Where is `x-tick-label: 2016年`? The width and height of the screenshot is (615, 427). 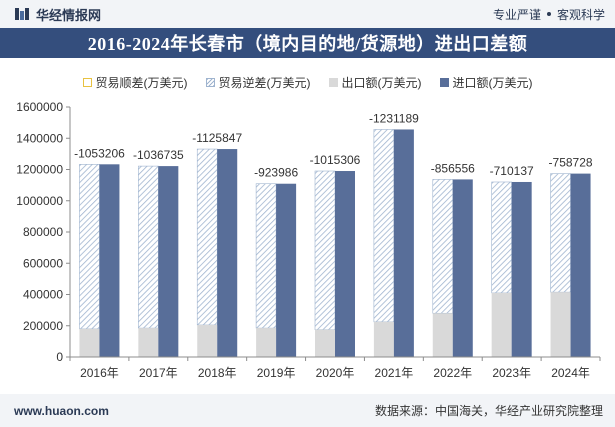 x-tick-label: 2016年 is located at coordinates (99, 373).